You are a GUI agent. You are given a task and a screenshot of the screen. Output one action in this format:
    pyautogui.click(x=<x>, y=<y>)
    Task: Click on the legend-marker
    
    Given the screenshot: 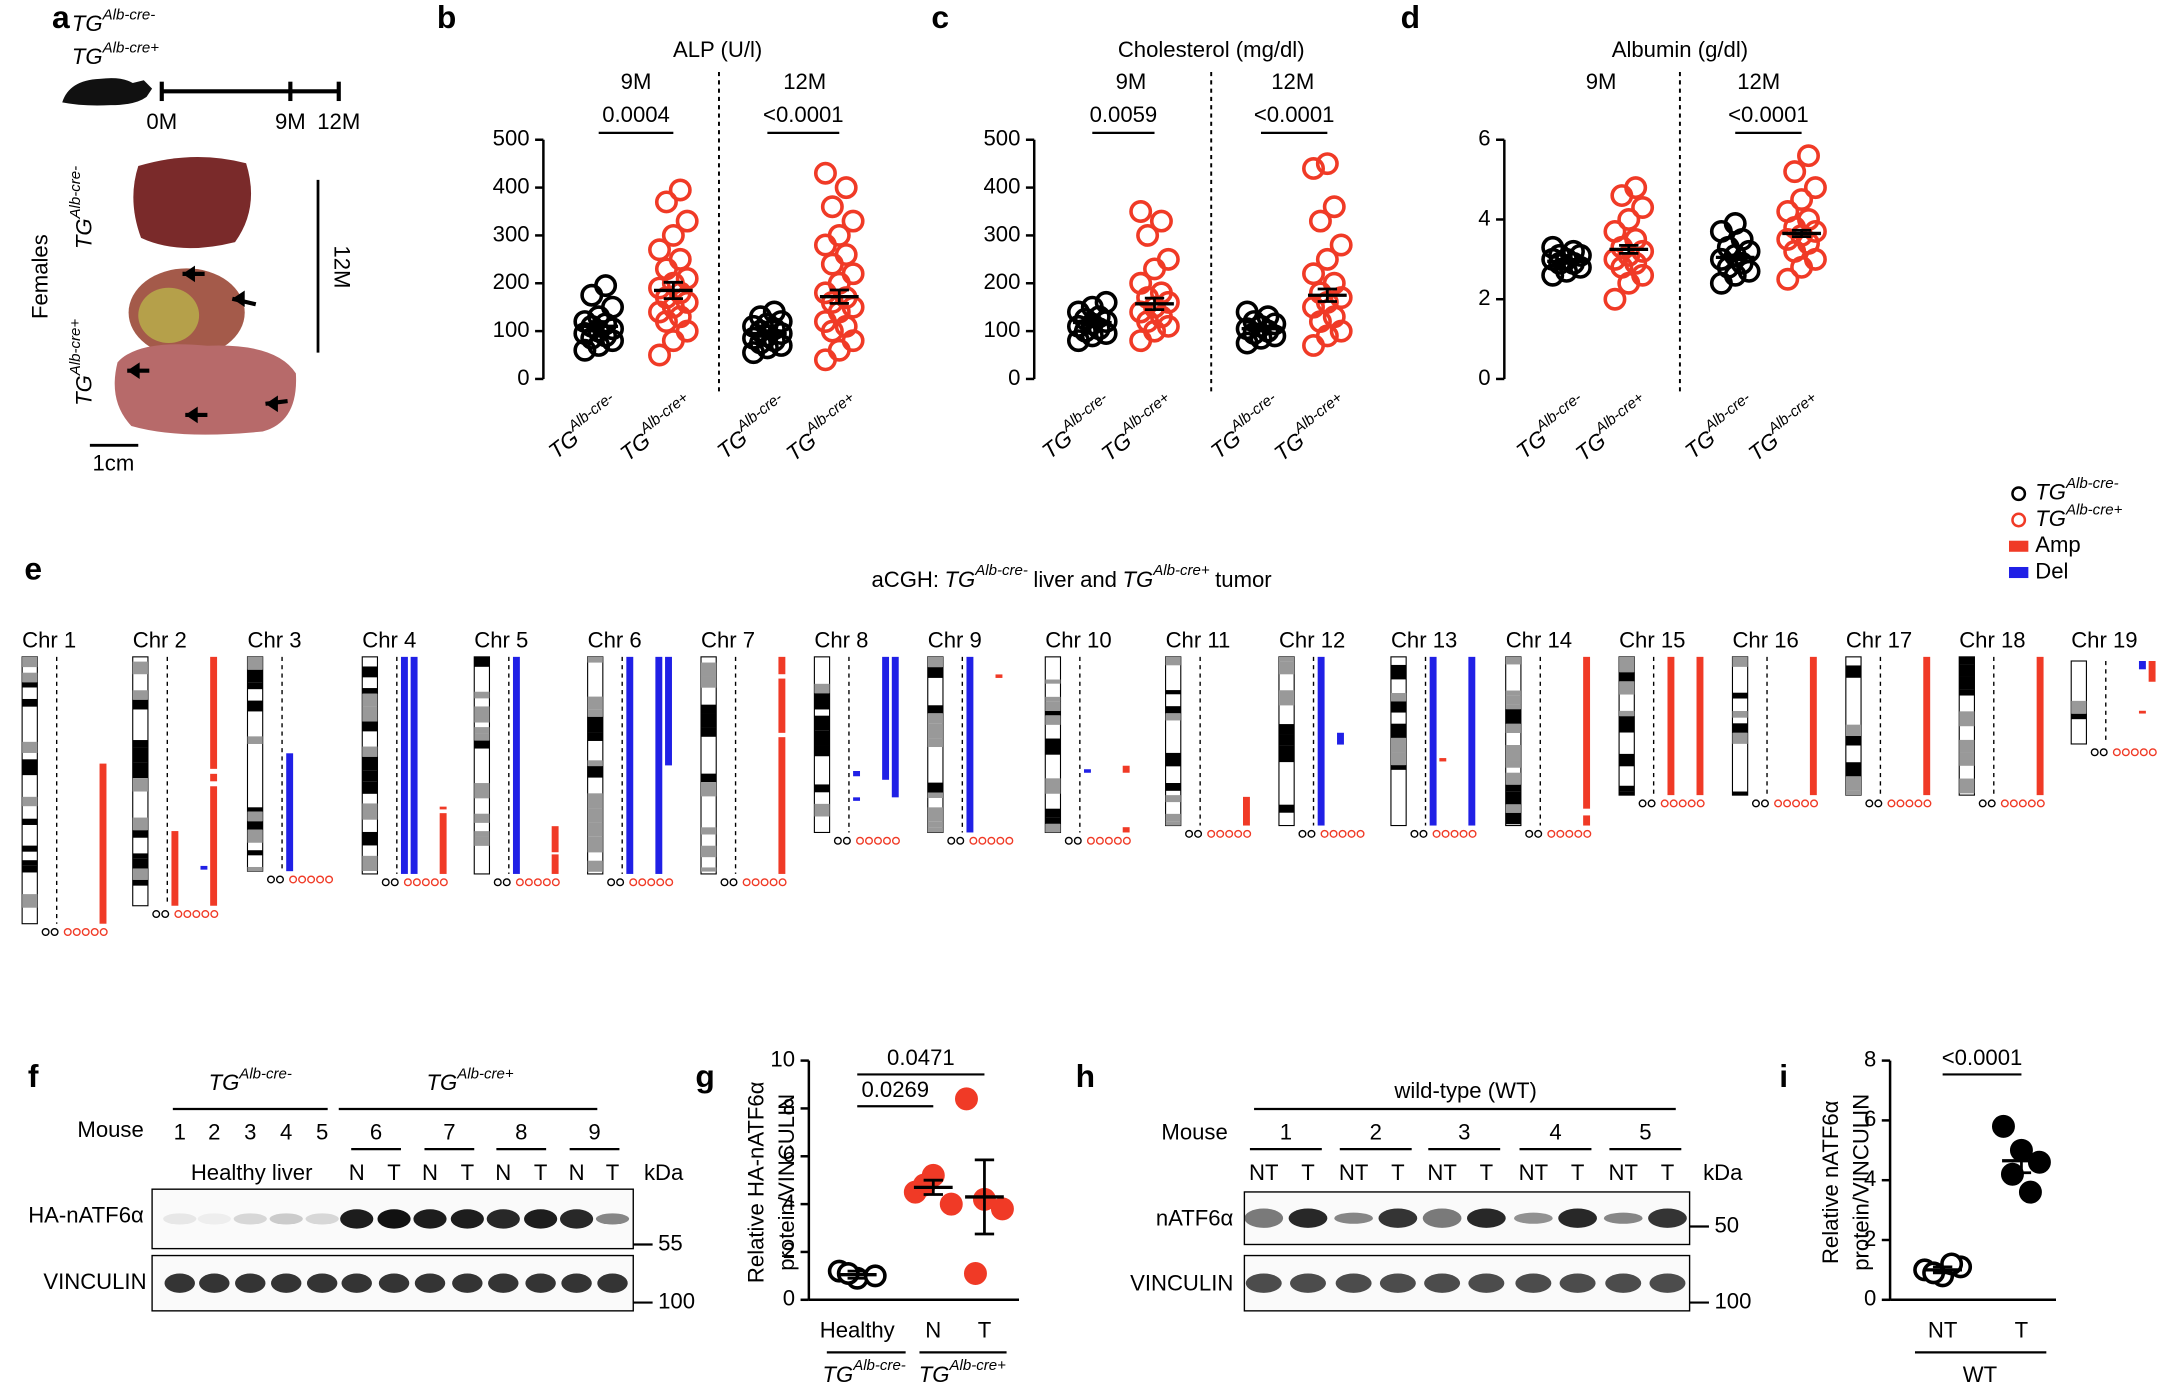 What is the action you would take?
    pyautogui.click(x=2018, y=546)
    